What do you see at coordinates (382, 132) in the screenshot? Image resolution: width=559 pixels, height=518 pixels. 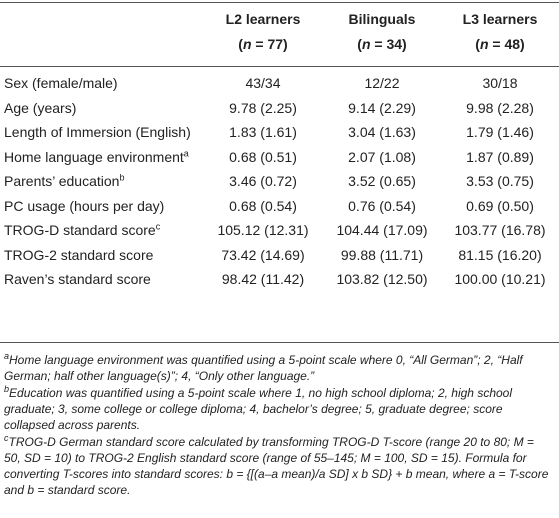 I see `cell-value: 3.04 (1.63)` at bounding box center [382, 132].